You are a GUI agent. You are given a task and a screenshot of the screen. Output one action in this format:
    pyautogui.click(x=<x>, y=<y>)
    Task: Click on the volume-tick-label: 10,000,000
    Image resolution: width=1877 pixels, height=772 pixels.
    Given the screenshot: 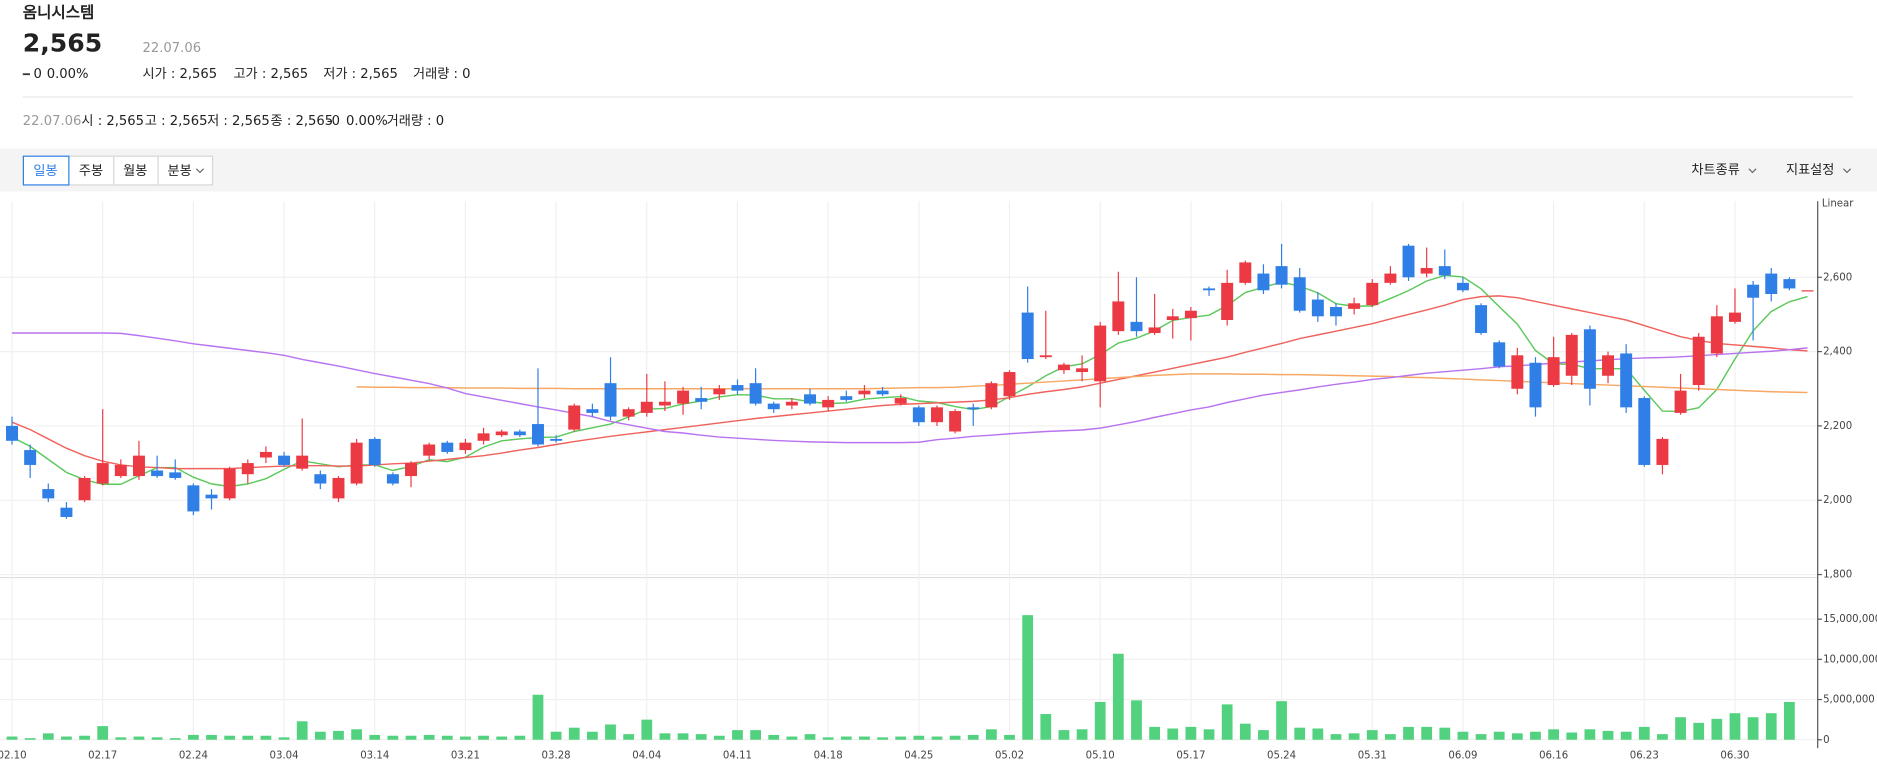 What is the action you would take?
    pyautogui.click(x=1850, y=659)
    